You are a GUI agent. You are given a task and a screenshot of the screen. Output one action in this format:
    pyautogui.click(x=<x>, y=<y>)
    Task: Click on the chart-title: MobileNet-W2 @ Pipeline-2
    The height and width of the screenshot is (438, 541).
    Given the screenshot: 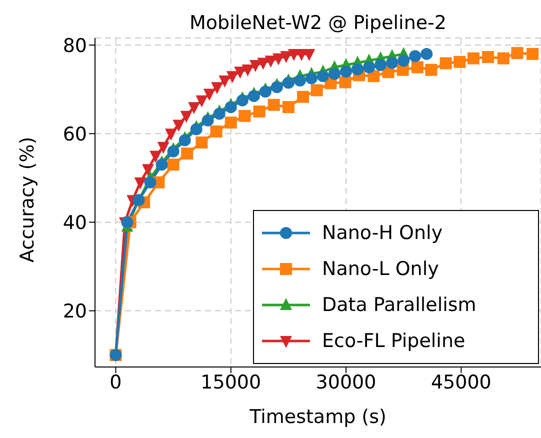 What is the action you would take?
    pyautogui.click(x=318, y=23)
    